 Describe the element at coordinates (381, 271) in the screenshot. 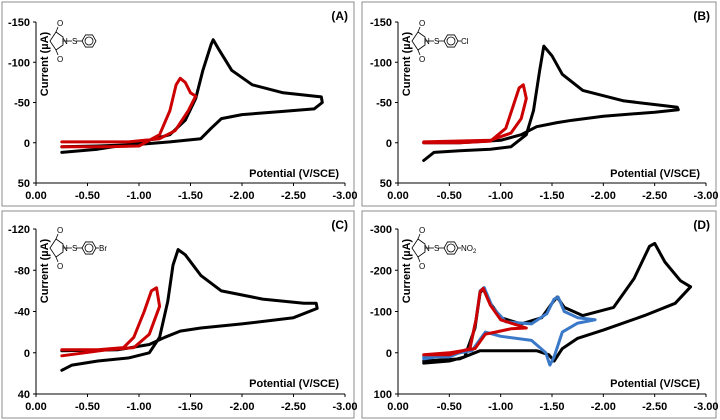

I see `y-tick-label: -200` at that location.